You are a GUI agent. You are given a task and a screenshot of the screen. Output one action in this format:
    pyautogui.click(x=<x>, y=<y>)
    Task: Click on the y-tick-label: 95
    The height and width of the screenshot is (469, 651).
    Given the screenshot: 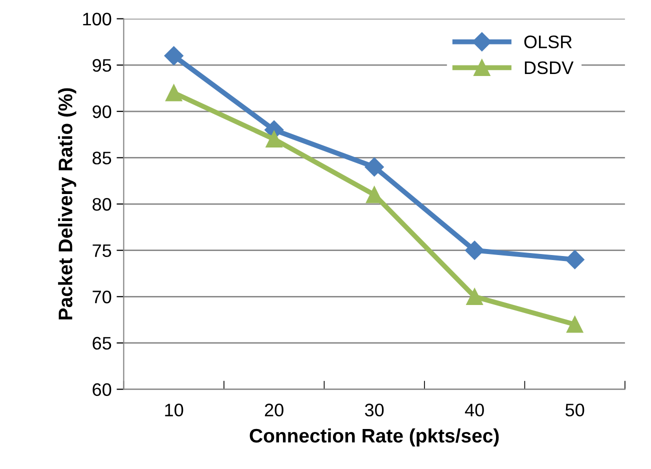 What is the action you would take?
    pyautogui.click(x=102, y=65)
    